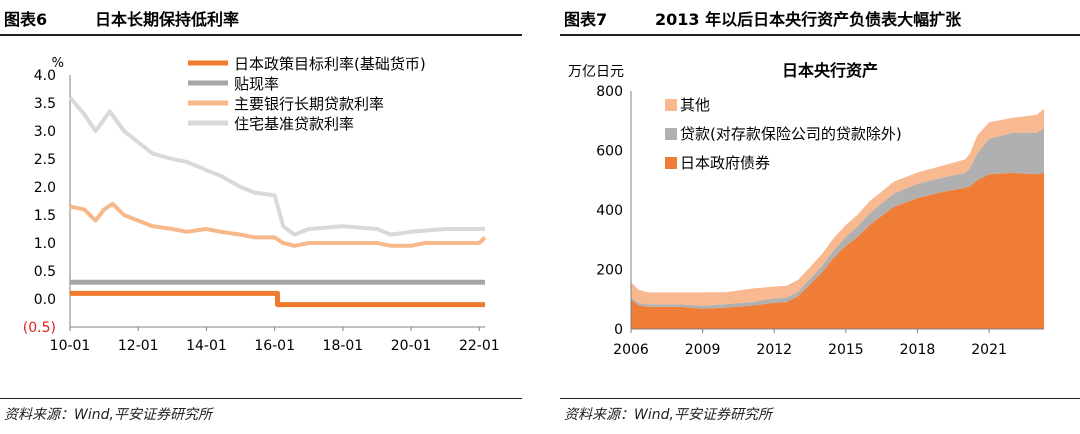 The width and height of the screenshot is (1080, 434). Describe the element at coordinates (618, 330) in the screenshot. I see `right-y-tick-label: 0` at that location.